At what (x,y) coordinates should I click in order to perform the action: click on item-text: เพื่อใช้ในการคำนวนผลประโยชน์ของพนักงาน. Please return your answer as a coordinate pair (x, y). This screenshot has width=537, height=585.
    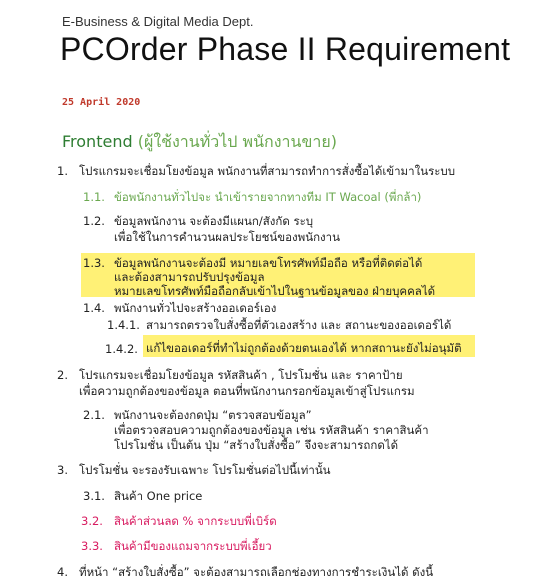
    Looking at the image, I should click on (227, 237).